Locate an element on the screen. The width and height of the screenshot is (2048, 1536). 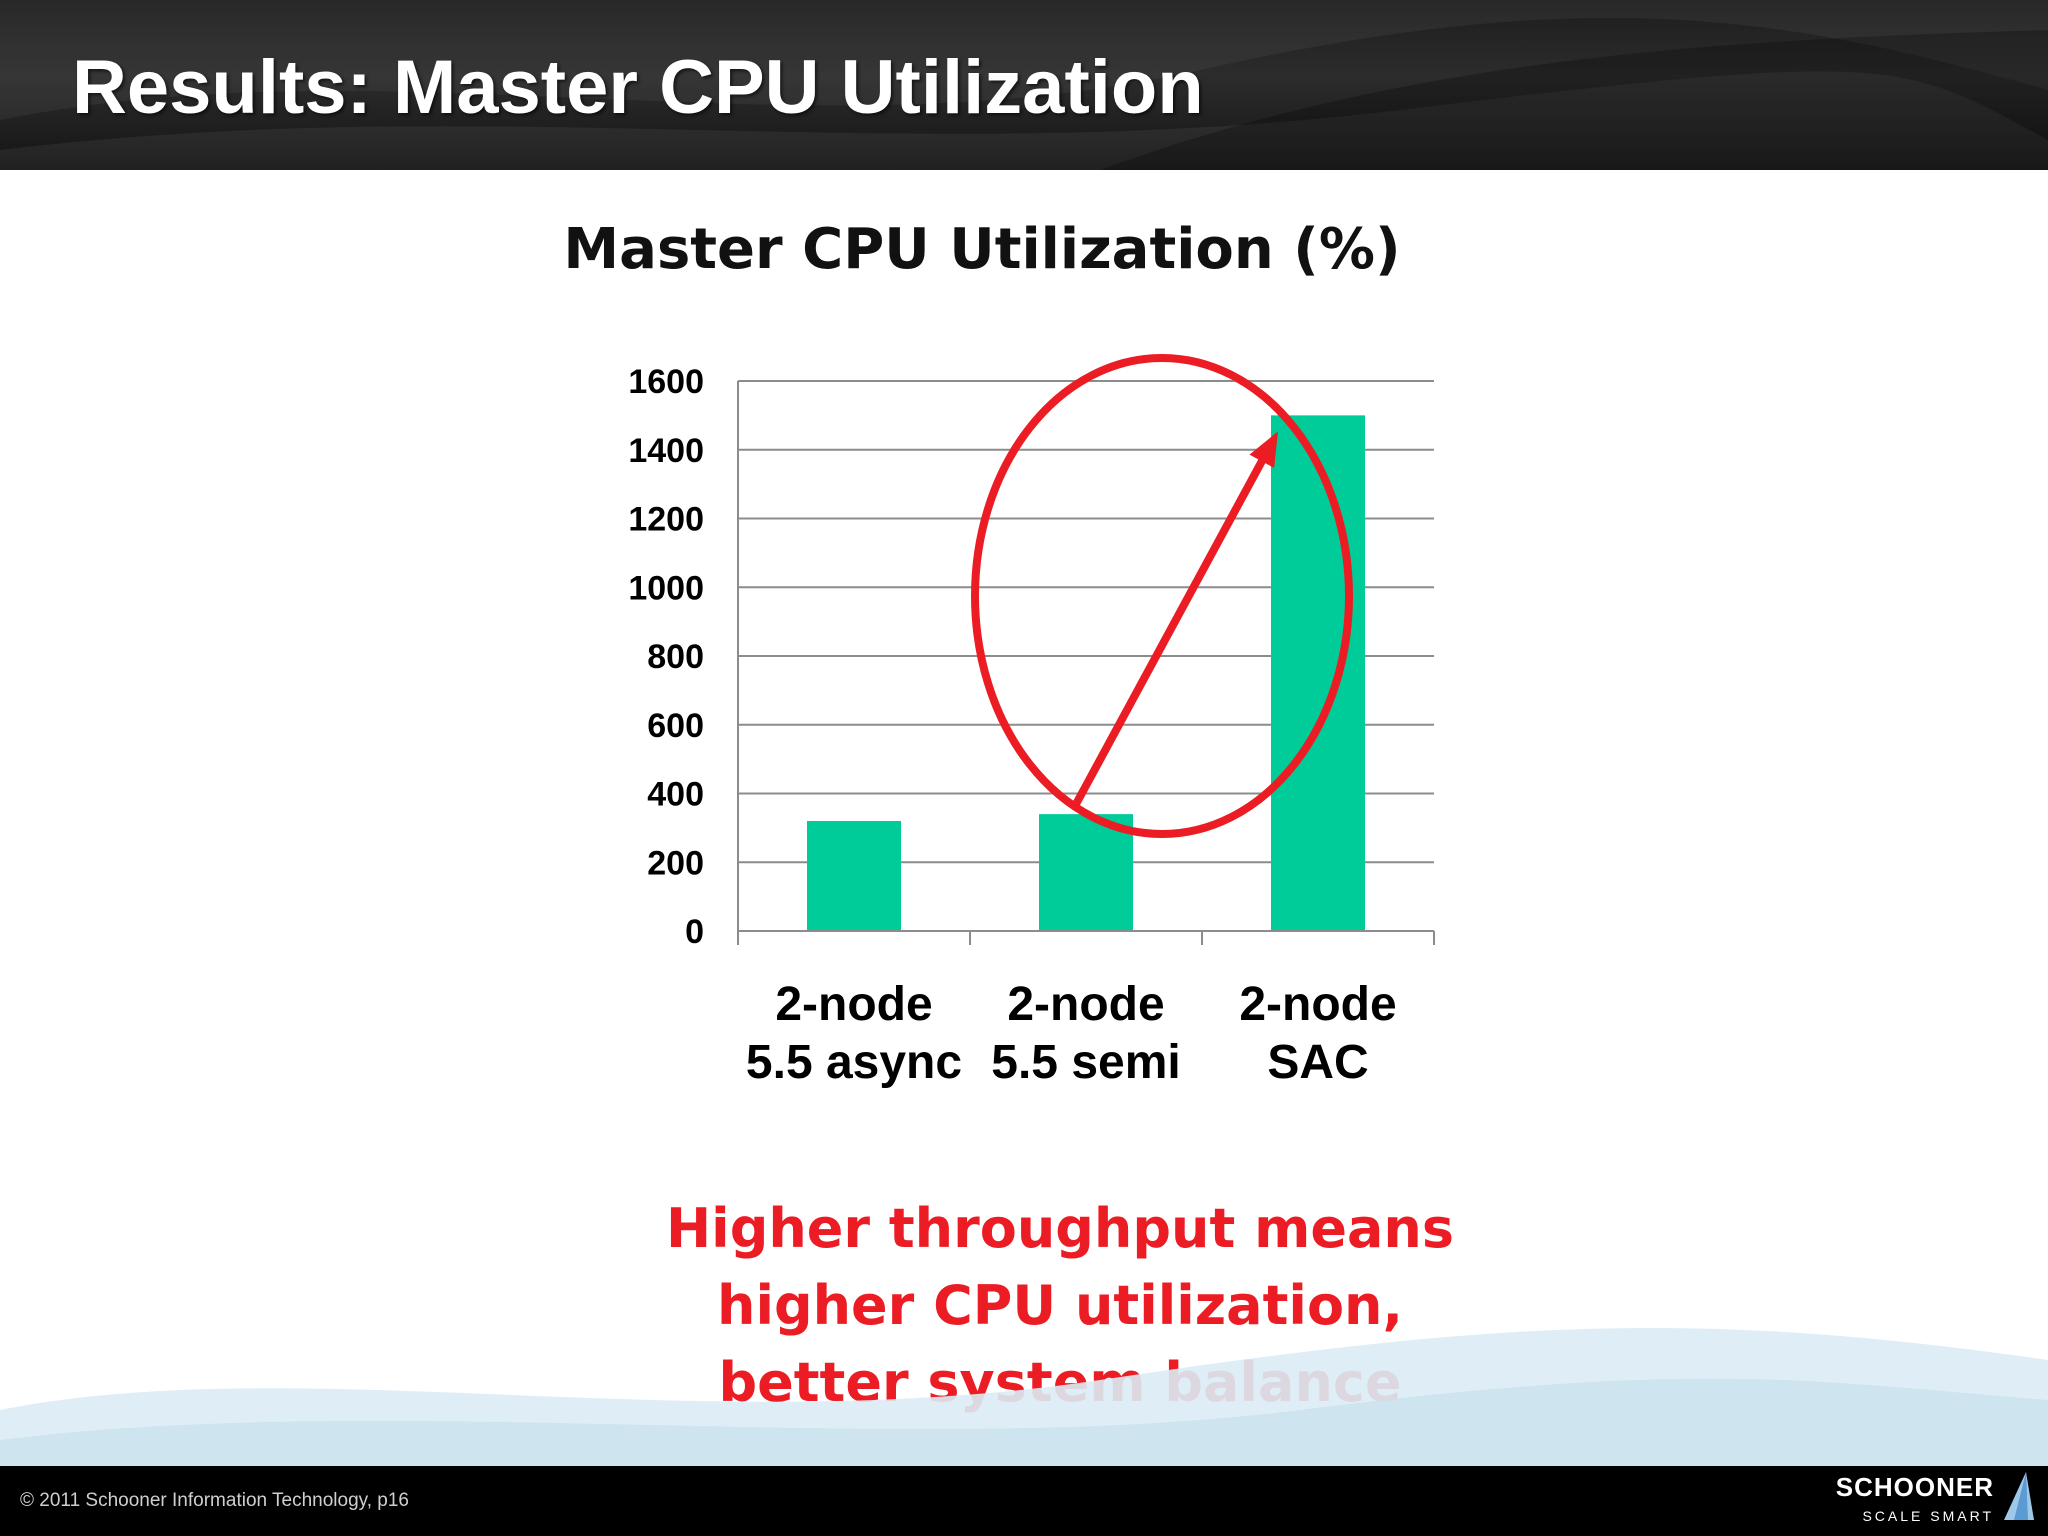
arrow-shaft is located at coordinates (1171, 630).